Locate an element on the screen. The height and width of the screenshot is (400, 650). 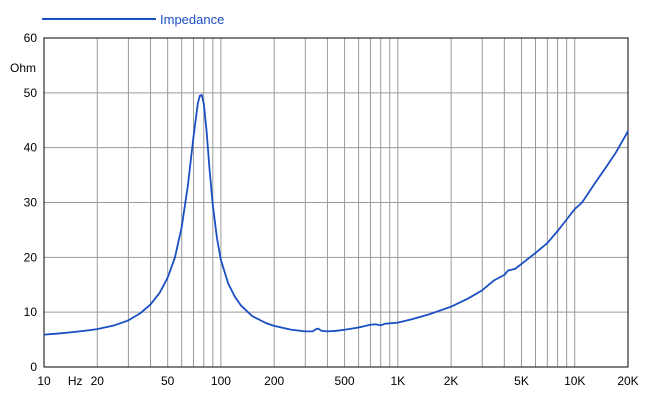
legend-label: Impedance is located at coordinates (192, 19).